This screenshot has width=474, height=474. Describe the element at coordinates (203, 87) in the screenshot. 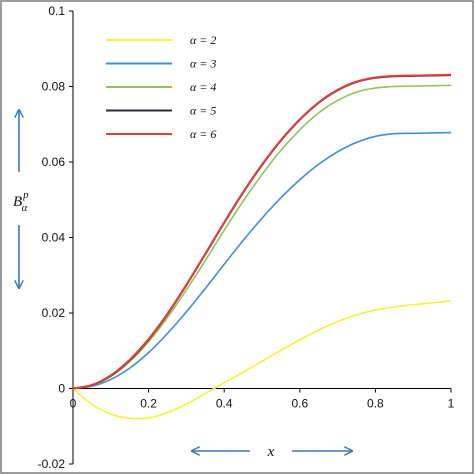

I see `legend-label-3: α = 4` at that location.